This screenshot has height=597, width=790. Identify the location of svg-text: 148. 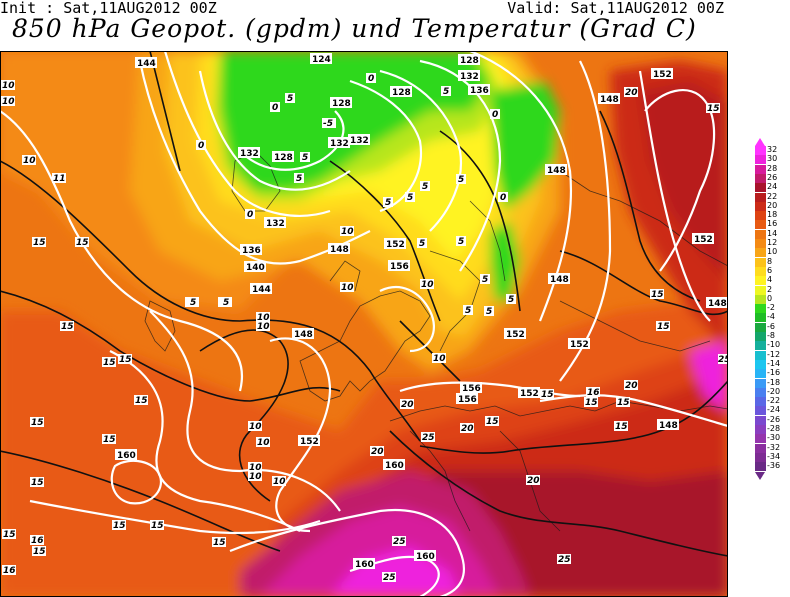
(609, 100).